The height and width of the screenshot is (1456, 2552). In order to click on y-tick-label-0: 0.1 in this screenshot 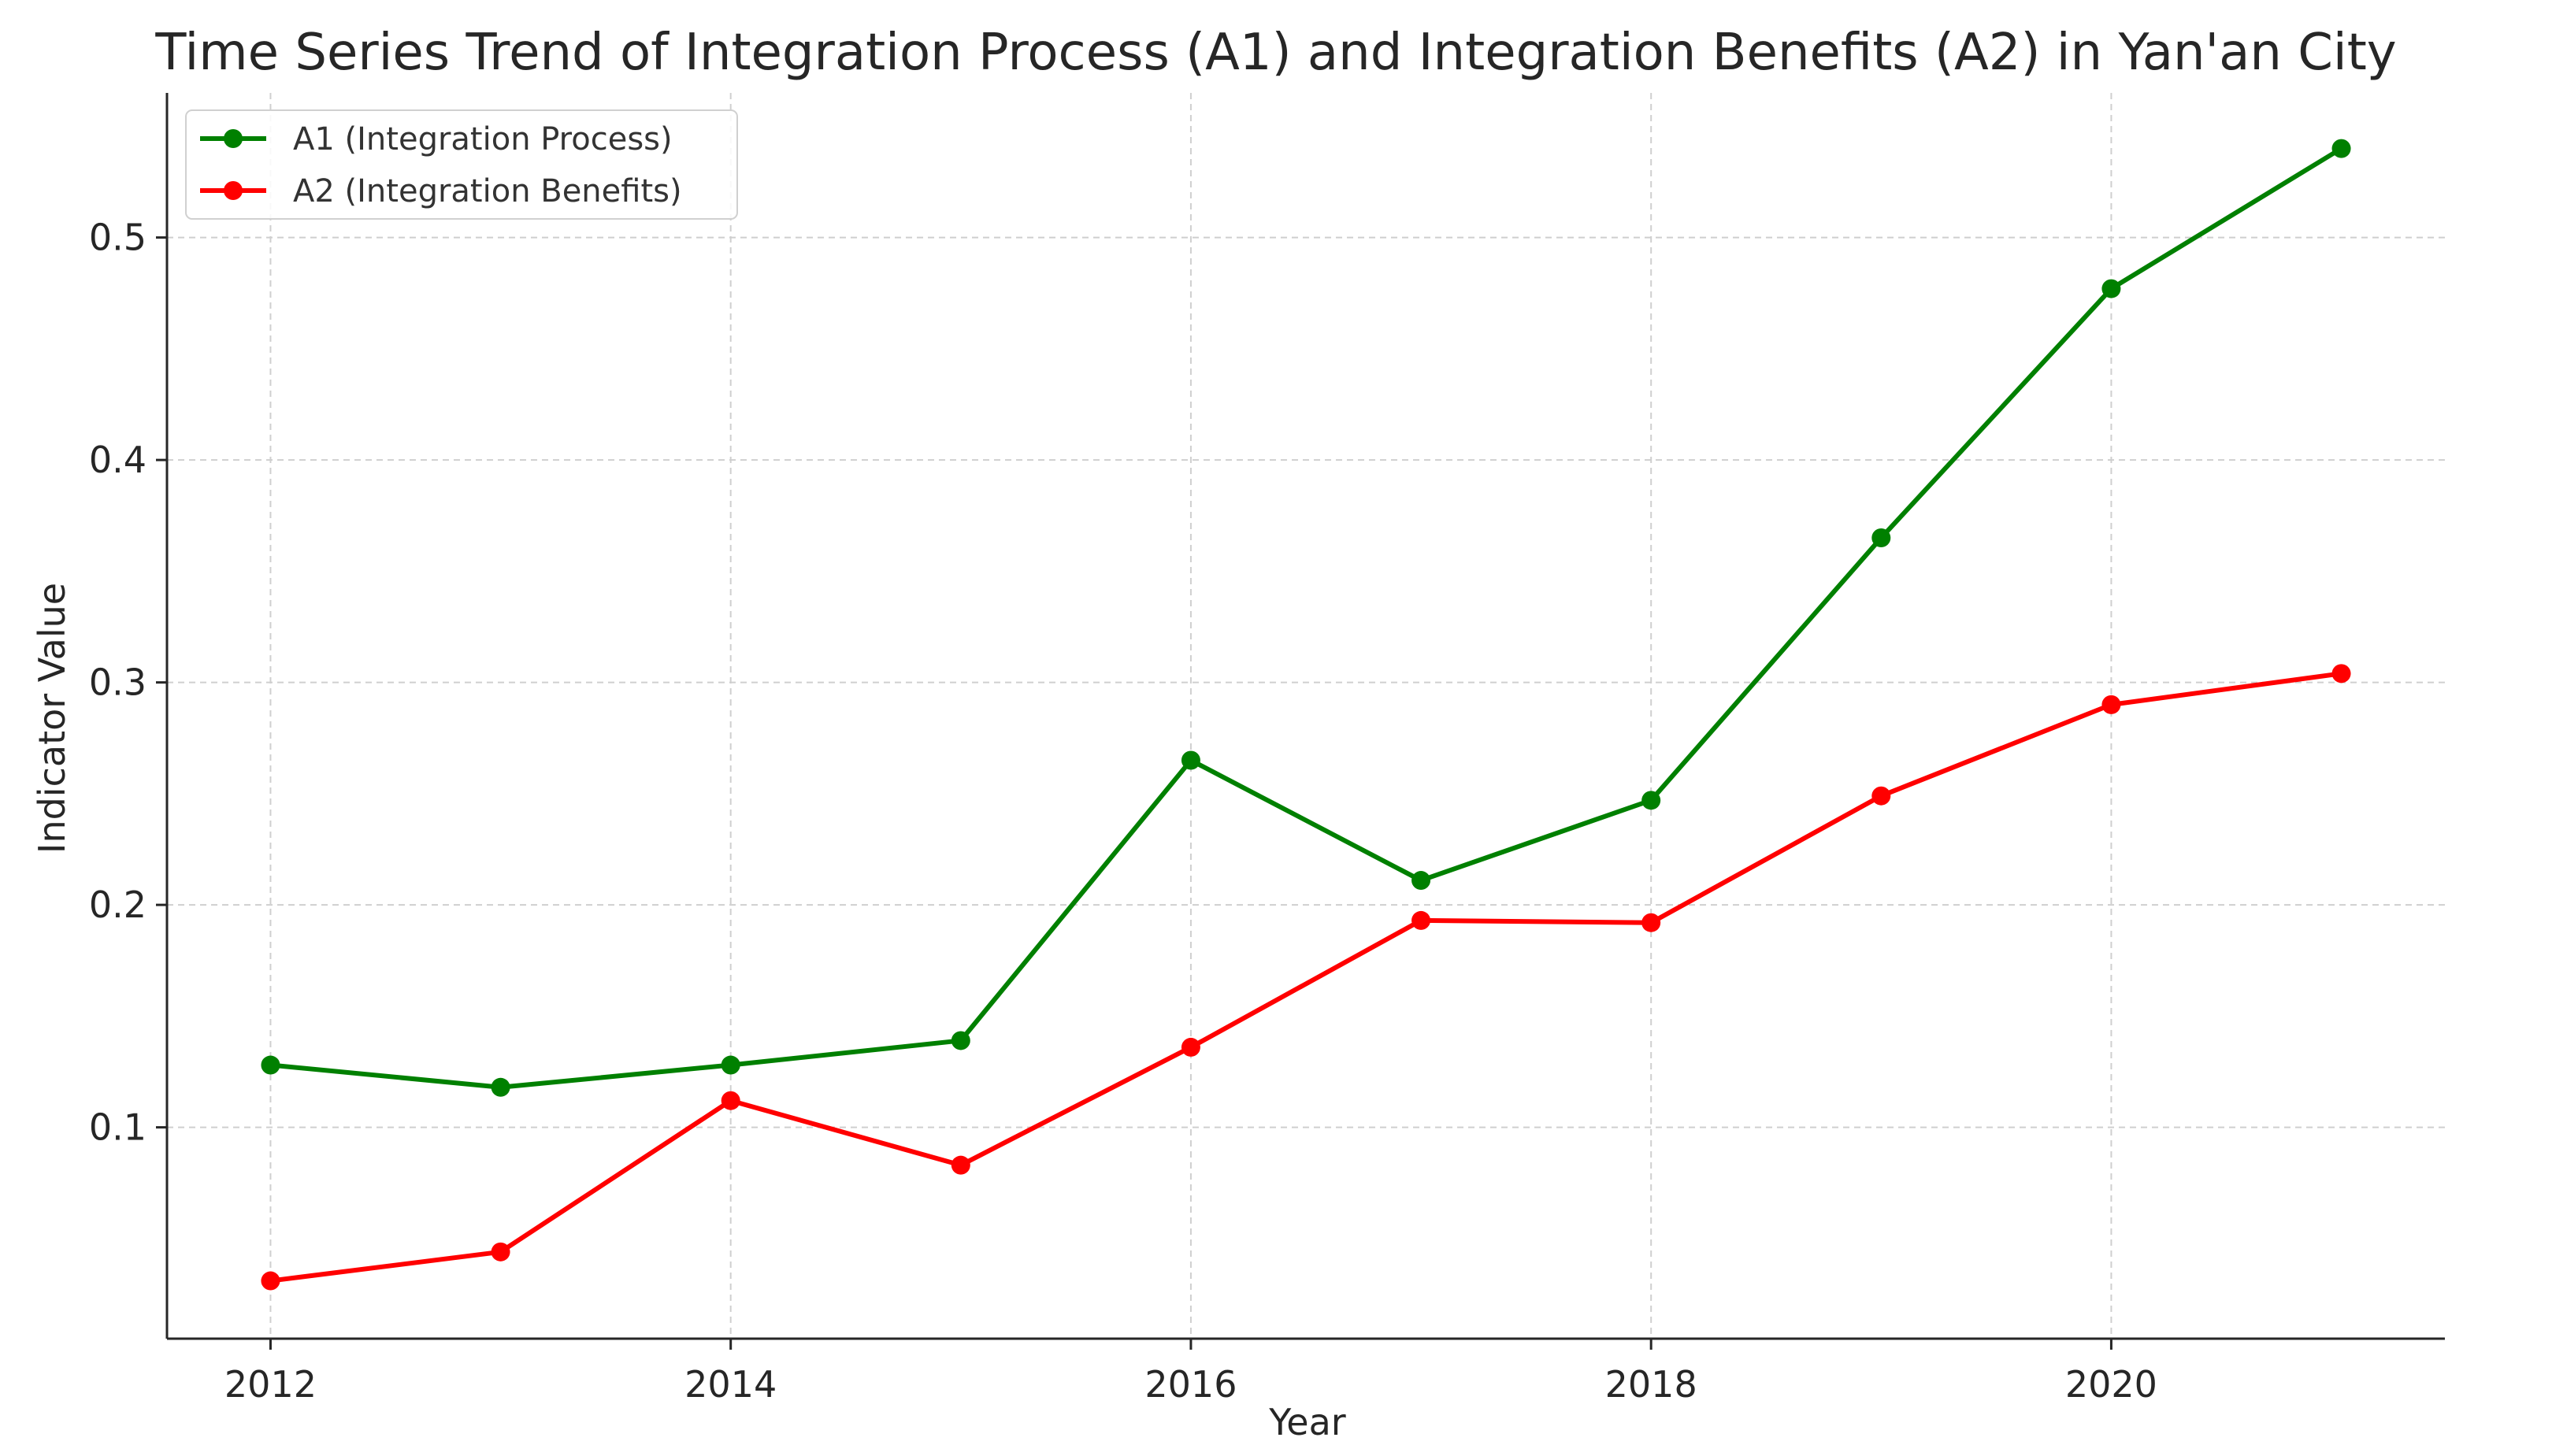, I will do `click(118, 1127)`.